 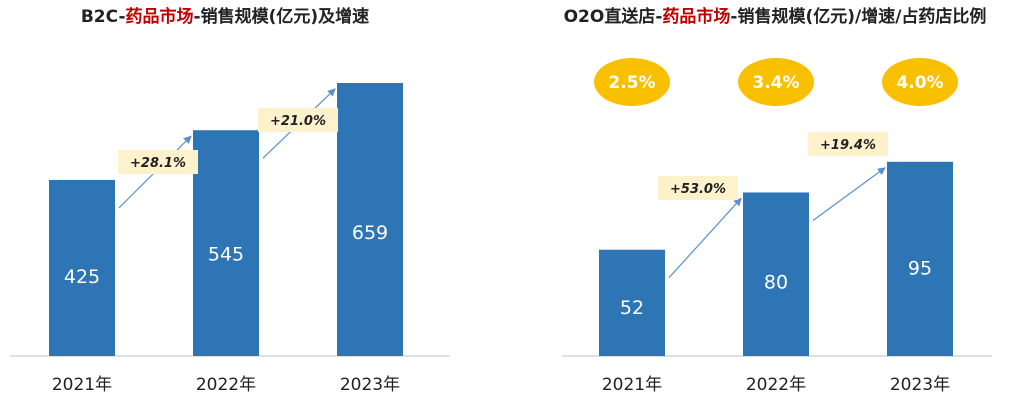 I want to click on growth-label: +28.1%, so click(x=158, y=163).